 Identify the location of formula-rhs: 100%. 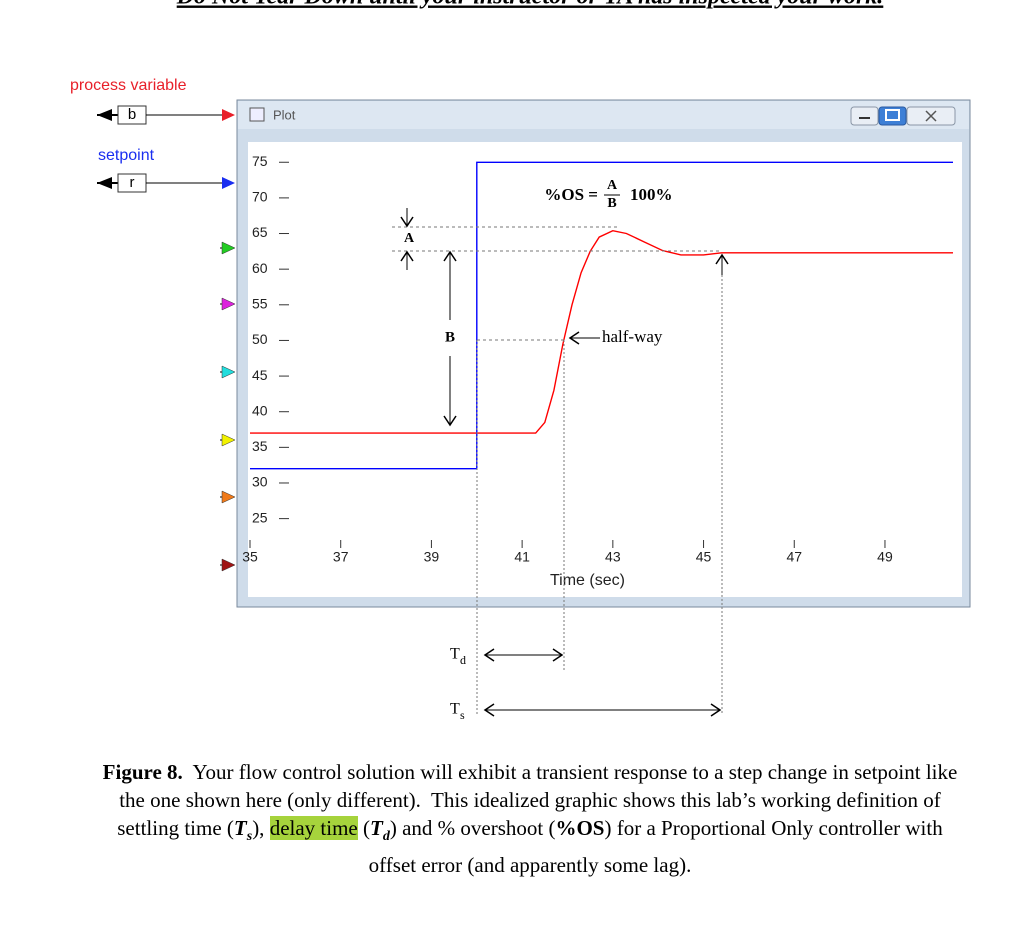
(651, 194).